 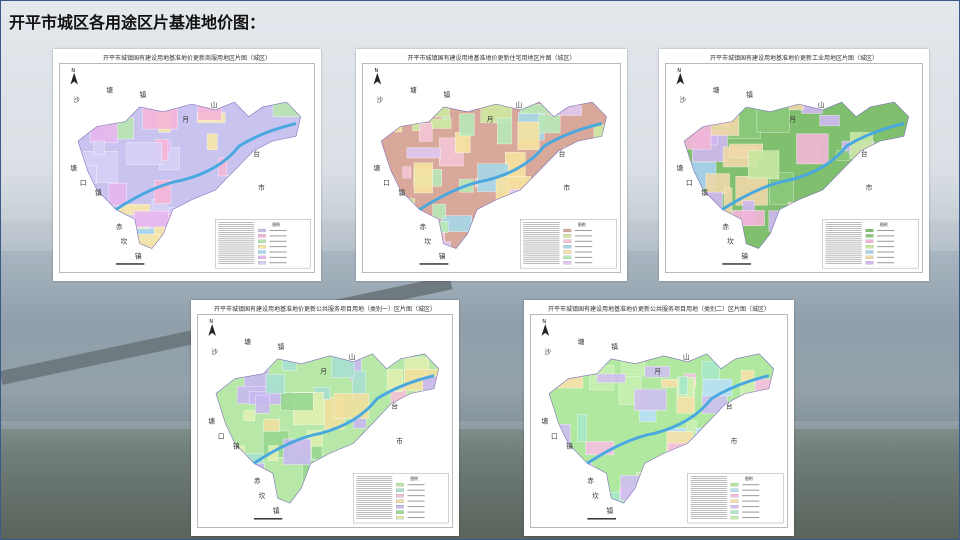 I want to click on map-title: 开平市城镇国有建设用地基准地价更新住宅用地区片图（城区）, so click(x=491, y=58).